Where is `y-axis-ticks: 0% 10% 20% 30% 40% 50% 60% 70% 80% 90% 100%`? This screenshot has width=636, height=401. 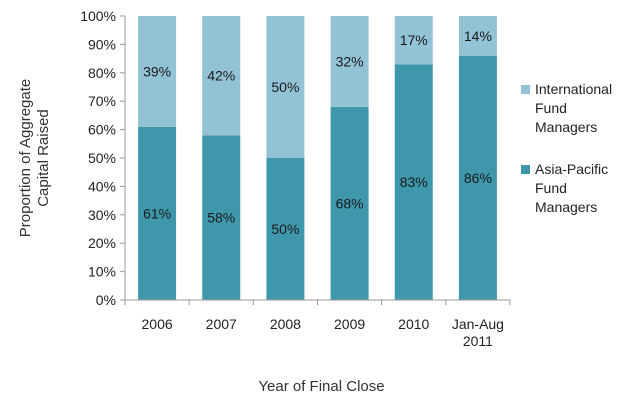
y-axis-ticks: 0% 10% 20% 30% 40% 50% 60% 70% 80% 90% 100% is located at coordinates (102, 158).